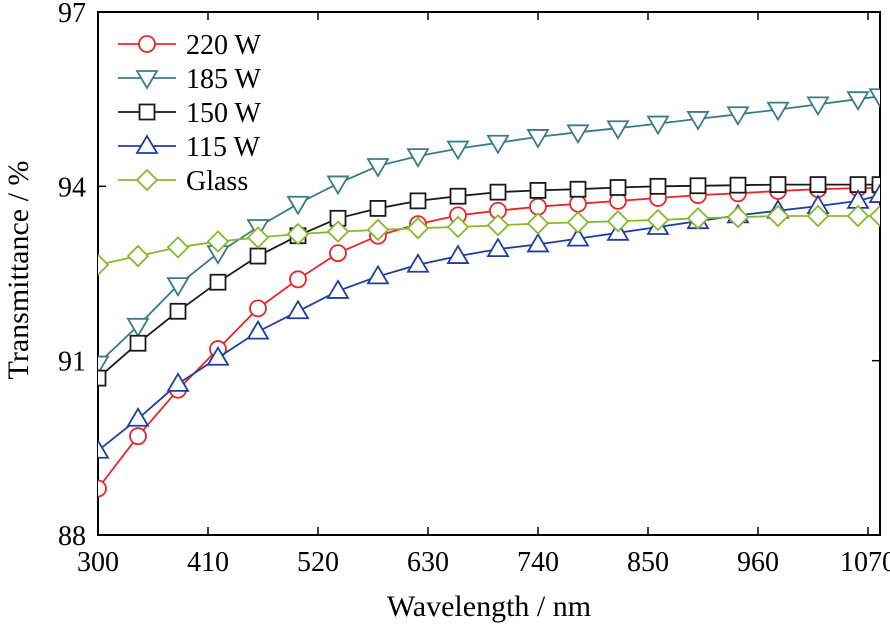  What do you see at coordinates (489, 606) in the screenshot?
I see `x-axis-title: Wavelength / nm` at bounding box center [489, 606].